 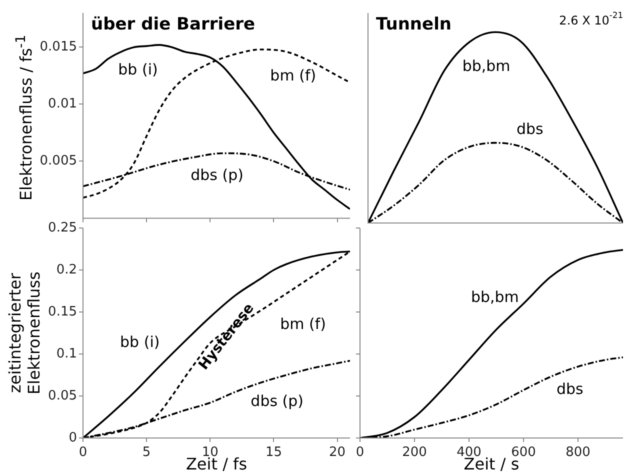 What do you see at coordinates (337, 452) in the screenshot?
I see `x-tick-label: 20` at bounding box center [337, 452].